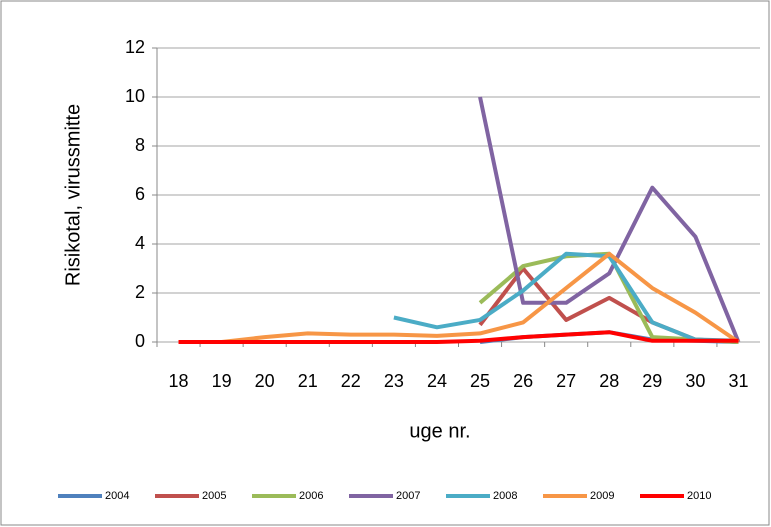  Describe the element at coordinates (695, 381) in the screenshot. I see `x-tick-label: 30` at that location.